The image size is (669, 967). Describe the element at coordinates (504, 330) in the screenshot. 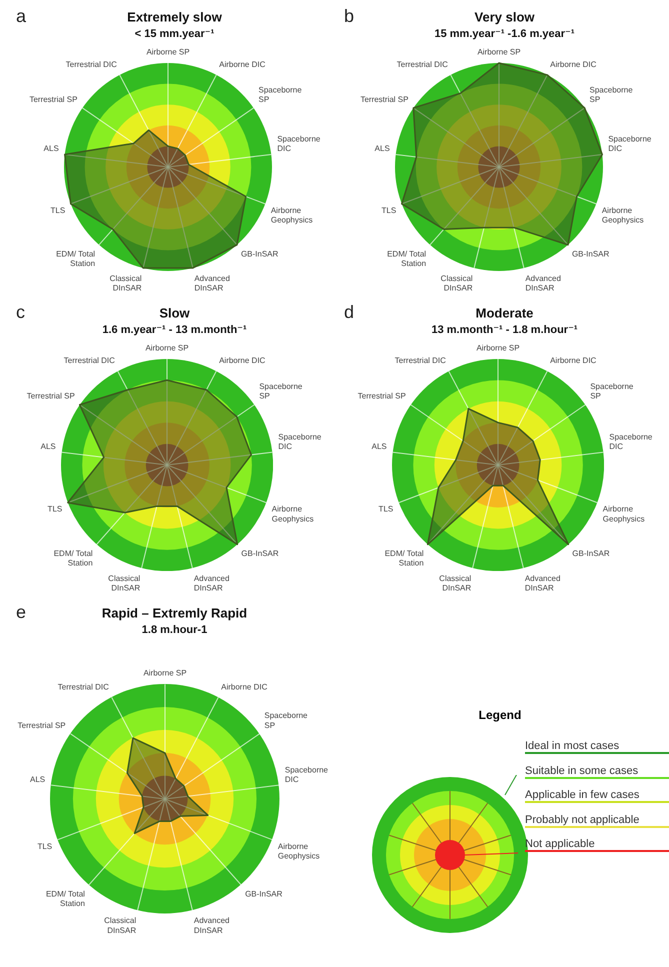

I see `chart-subtitle: 13 m.month⁻¹ - 1.8 m.hour⁻¹` at that location.